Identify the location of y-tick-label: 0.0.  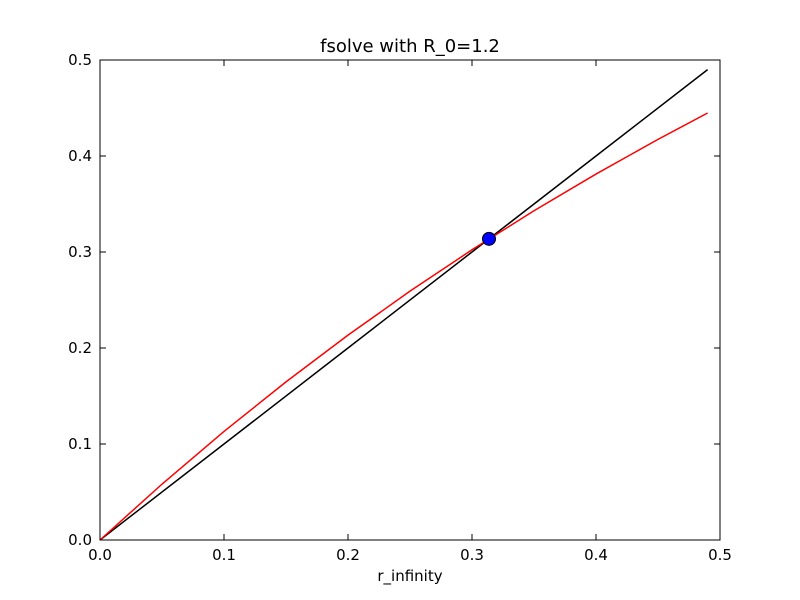
(80, 540).